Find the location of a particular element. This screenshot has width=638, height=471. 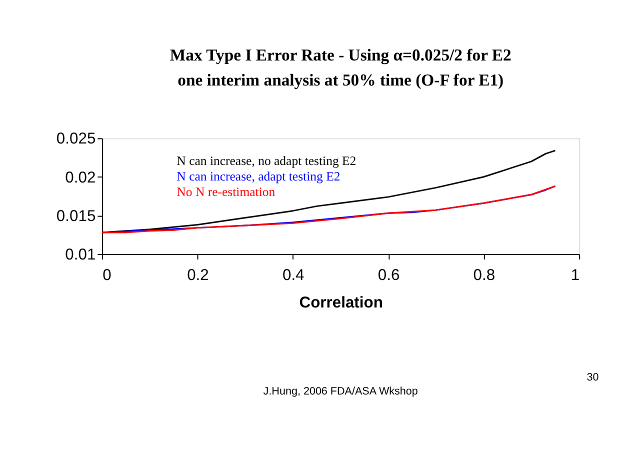

x-tick-label: 0.6 is located at coordinates (389, 275).